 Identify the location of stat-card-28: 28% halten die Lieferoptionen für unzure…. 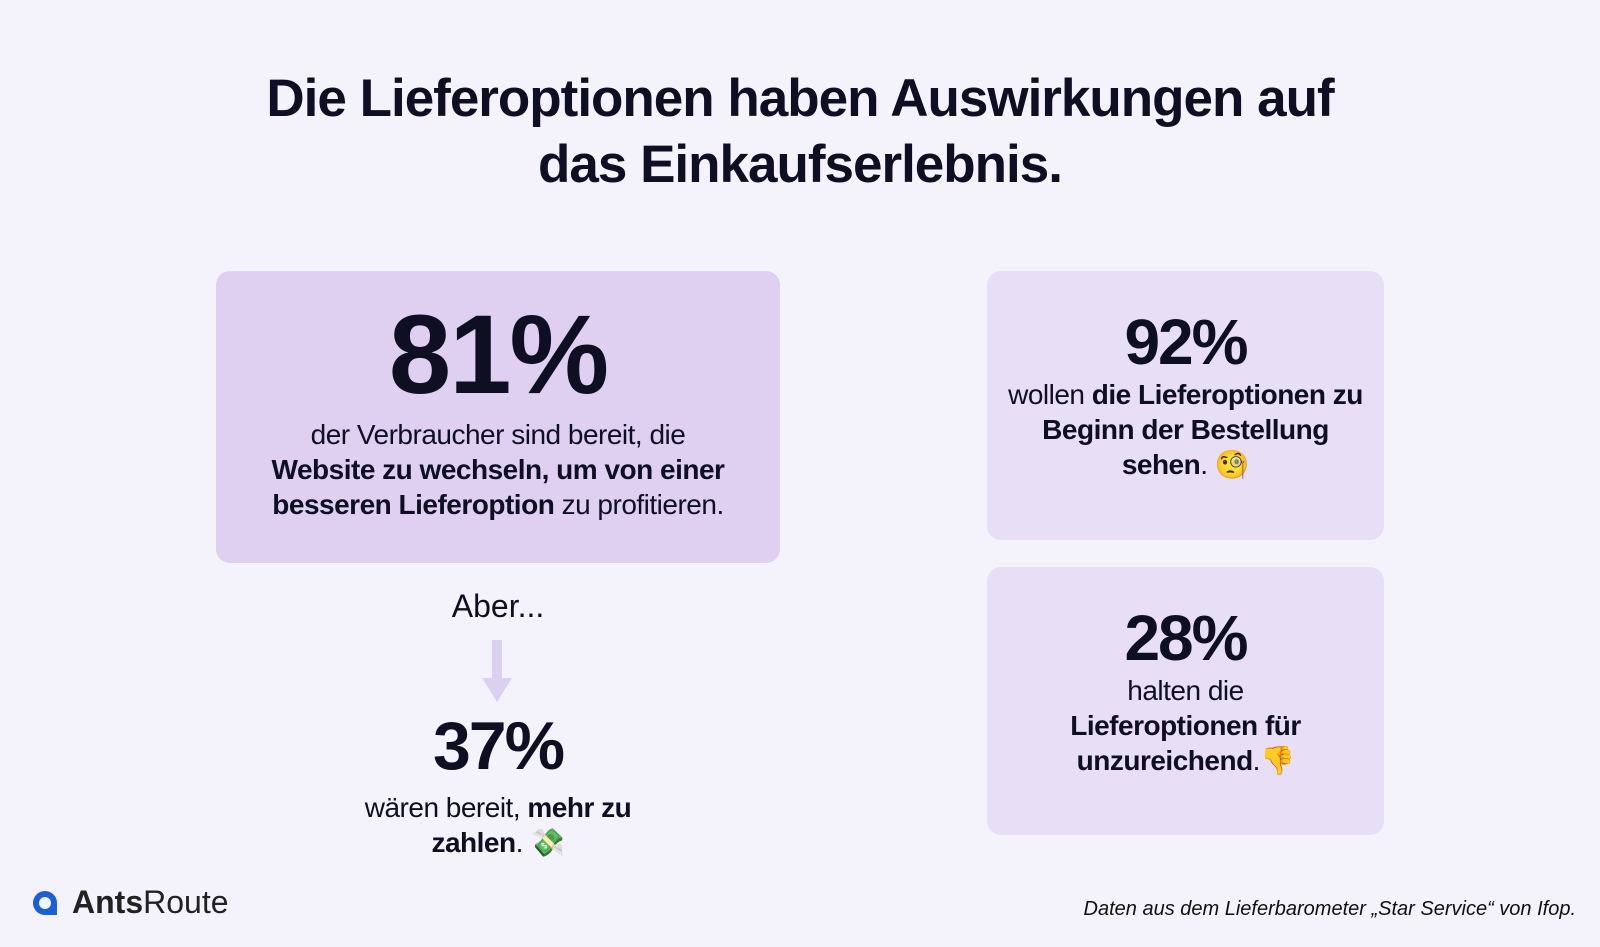
(1185, 701).